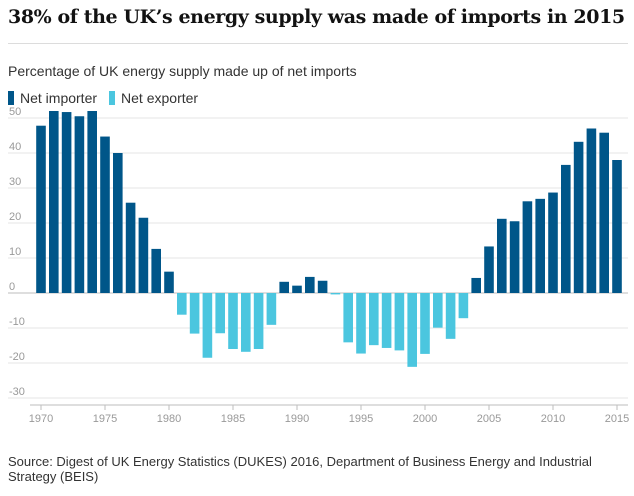 This screenshot has height=496, width=634. I want to click on bar-1972, so click(66, 202).